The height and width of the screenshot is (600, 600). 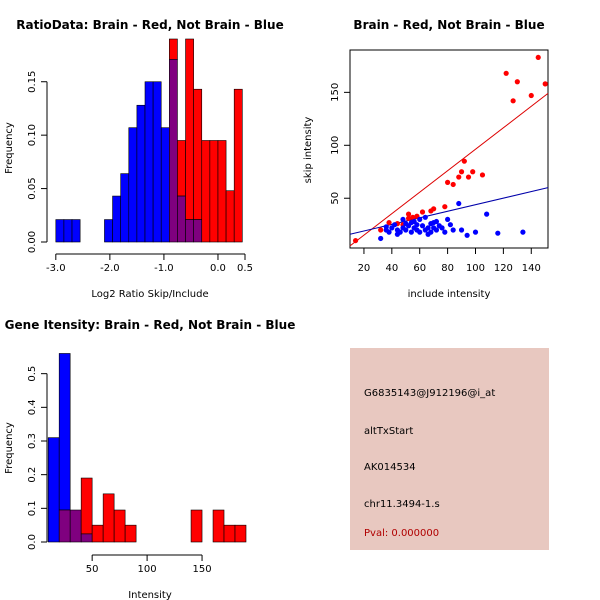 What do you see at coordinates (32, 475) in the screenshot?
I see `intensity-y-tick-label: 0.2` at bounding box center [32, 475].